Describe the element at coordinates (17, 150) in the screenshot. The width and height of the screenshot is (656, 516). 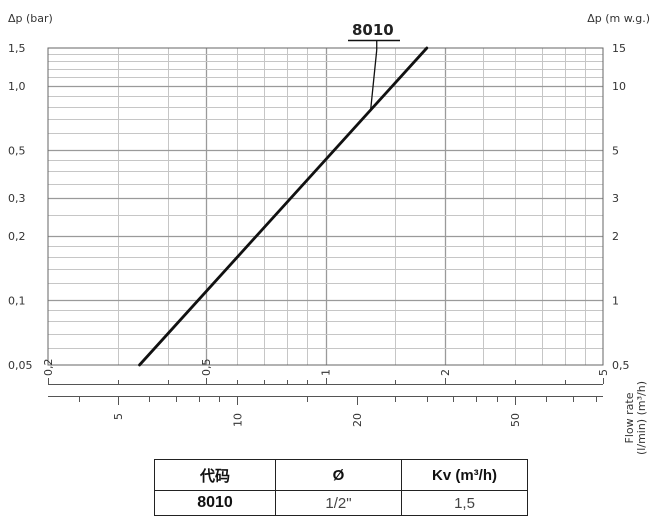
I see `y-left-tick-label: 0,5` at that location.